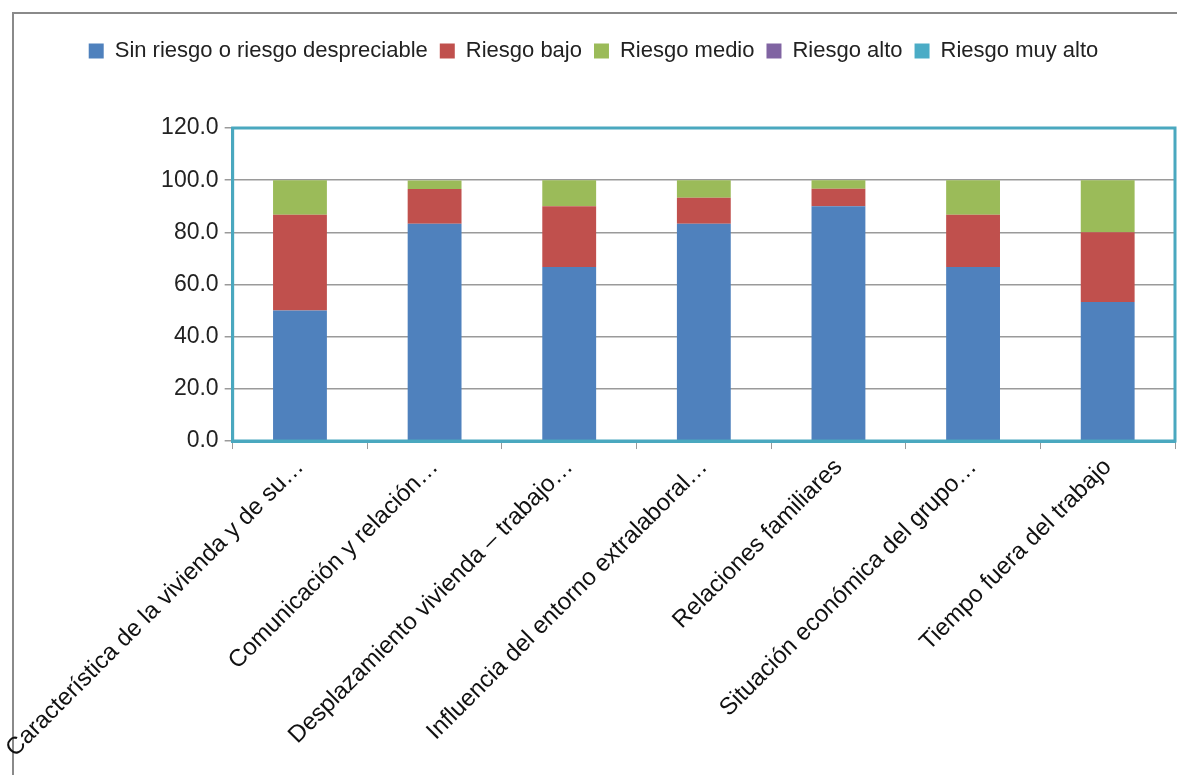 The height and width of the screenshot is (775, 1177). What do you see at coordinates (196, 230) in the screenshot?
I see `y-tick-label: 80.0` at bounding box center [196, 230].